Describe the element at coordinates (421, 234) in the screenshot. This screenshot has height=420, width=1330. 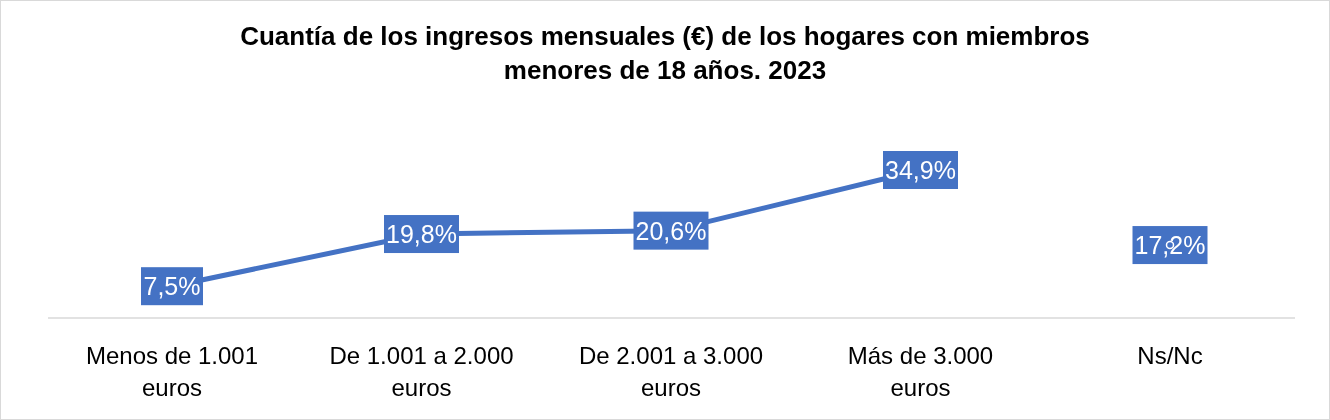
I see `data-label: 19,8%` at that location.